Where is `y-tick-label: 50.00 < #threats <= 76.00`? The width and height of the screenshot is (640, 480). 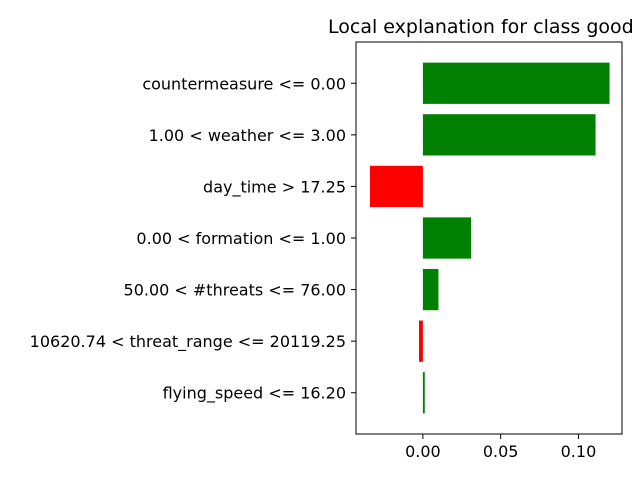 y-tick-label: 50.00 < #threats <= 76.00 is located at coordinates (235, 290).